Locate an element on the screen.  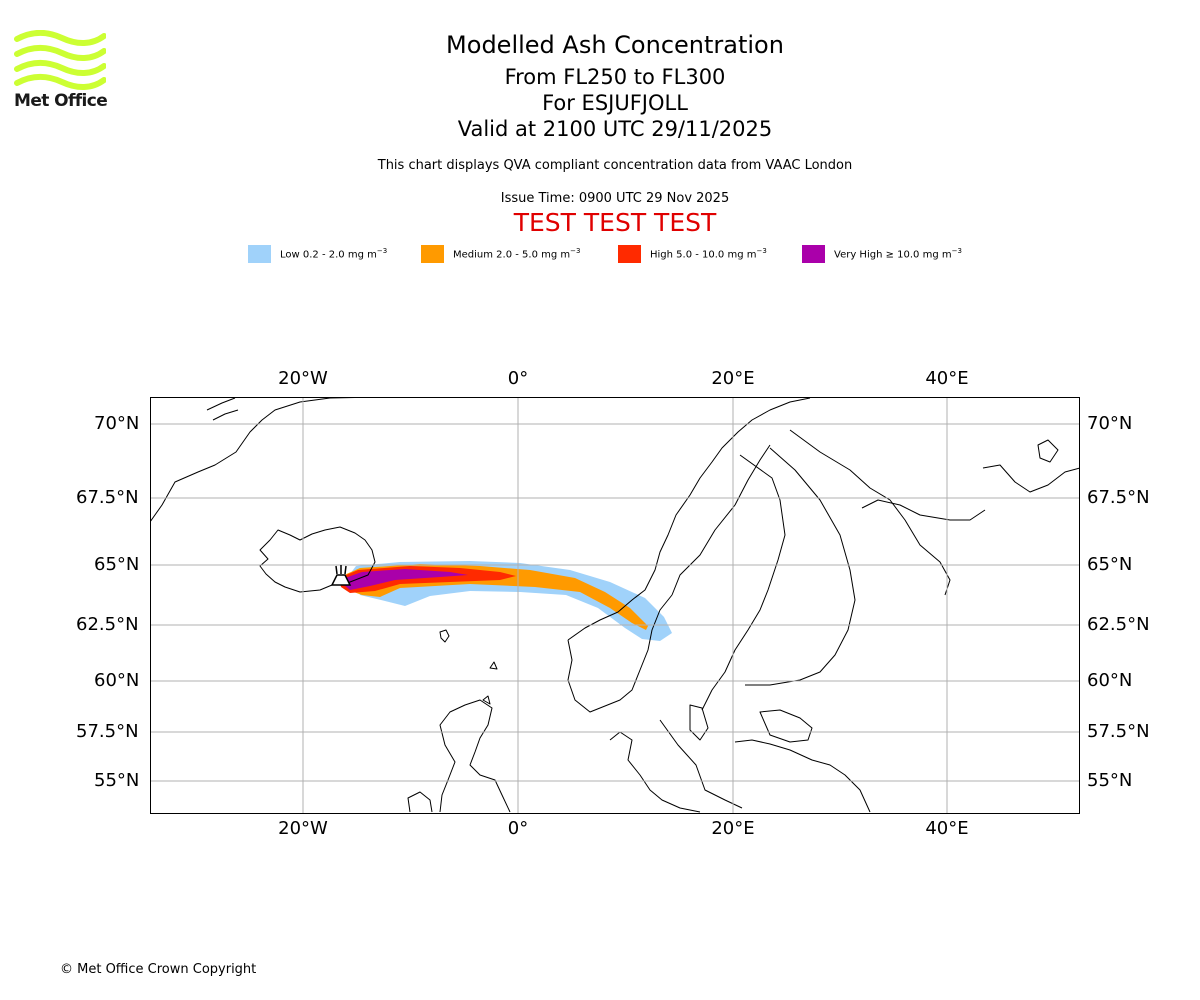
lat-label-right-62-5: 62.5°N is located at coordinates (1118, 624).